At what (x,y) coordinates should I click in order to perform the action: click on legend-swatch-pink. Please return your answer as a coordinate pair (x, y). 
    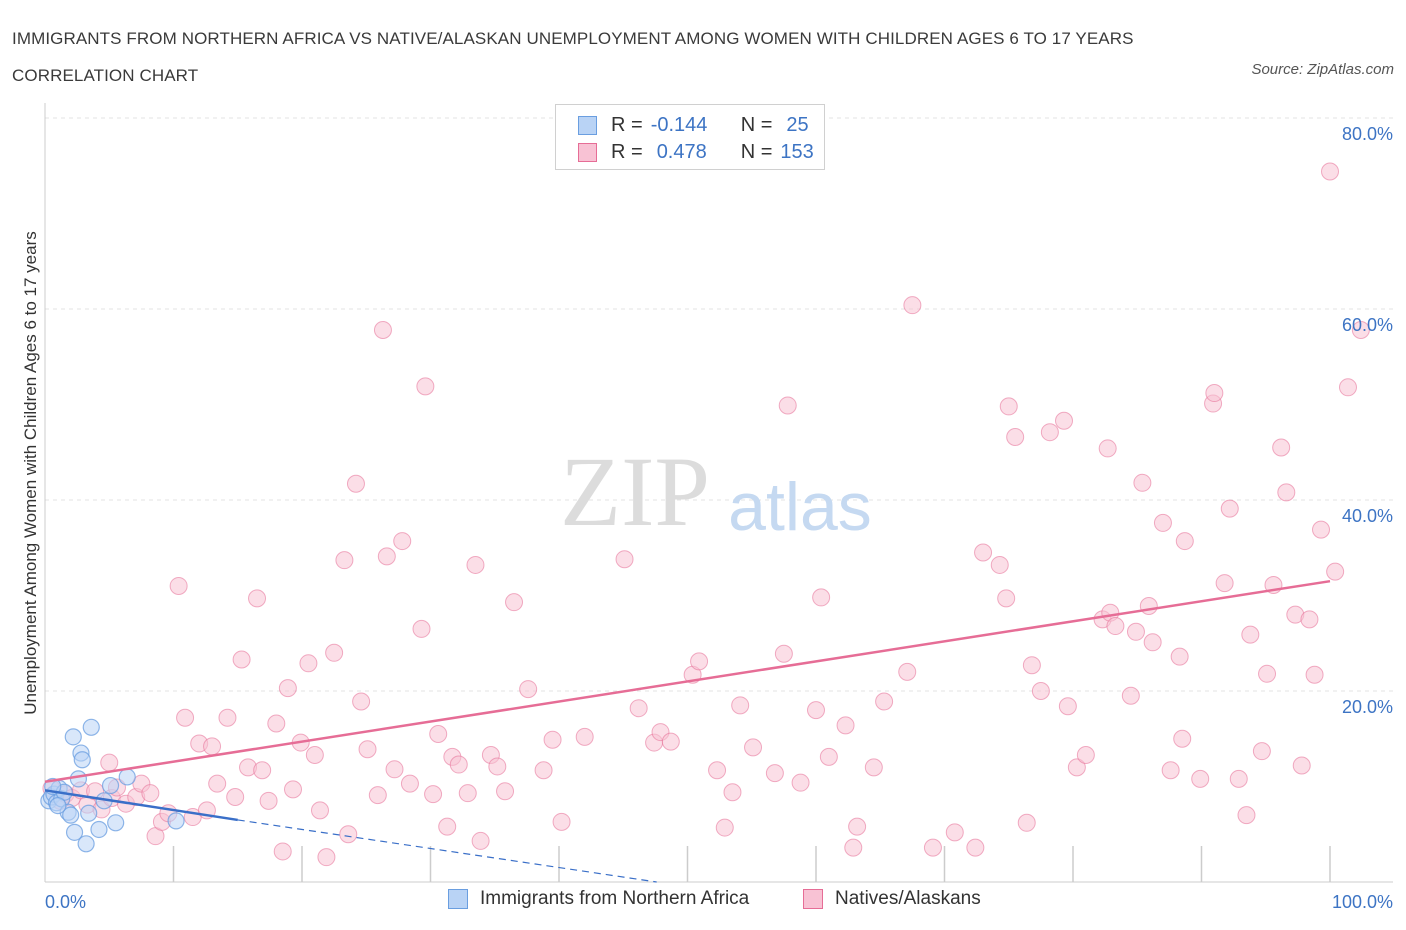
    Looking at the image, I should click on (587, 152).